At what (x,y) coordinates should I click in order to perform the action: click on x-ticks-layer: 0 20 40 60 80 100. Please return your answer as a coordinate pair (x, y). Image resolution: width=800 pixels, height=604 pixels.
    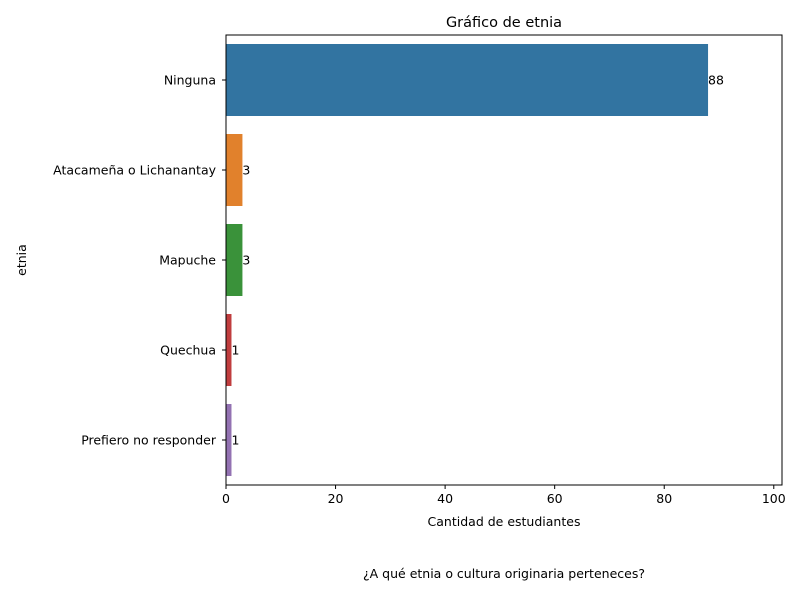
    Looking at the image, I should click on (504, 495).